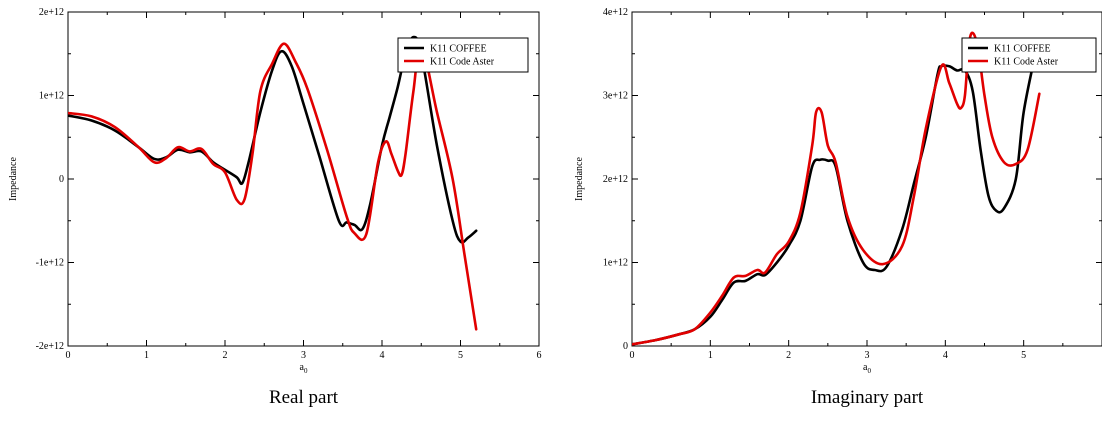 This screenshot has width=1102, height=423. What do you see at coordinates (539, 355) in the screenshot?
I see `x-tick-label: 6` at bounding box center [539, 355].